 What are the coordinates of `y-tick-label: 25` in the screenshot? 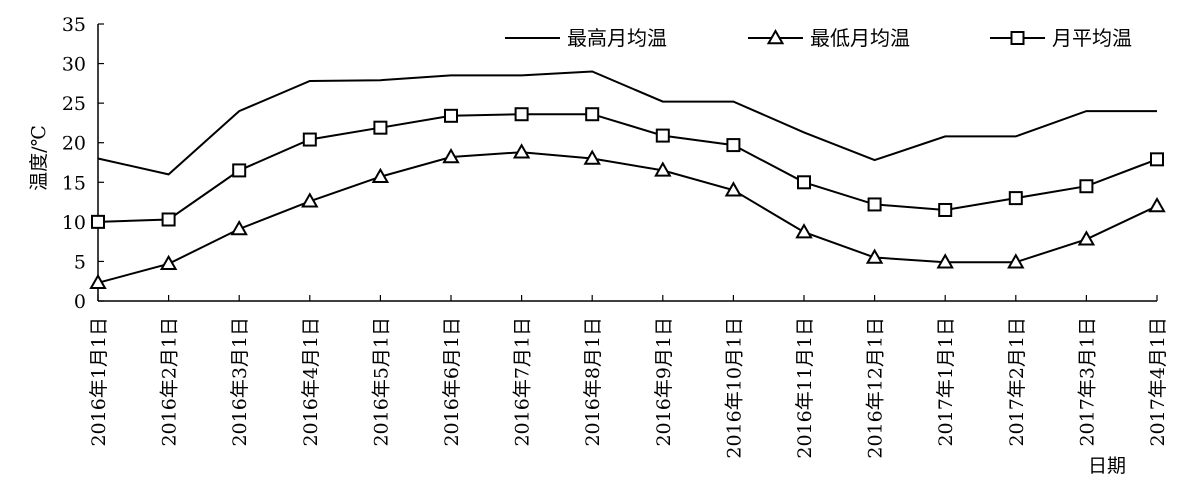 It's located at (74, 104).